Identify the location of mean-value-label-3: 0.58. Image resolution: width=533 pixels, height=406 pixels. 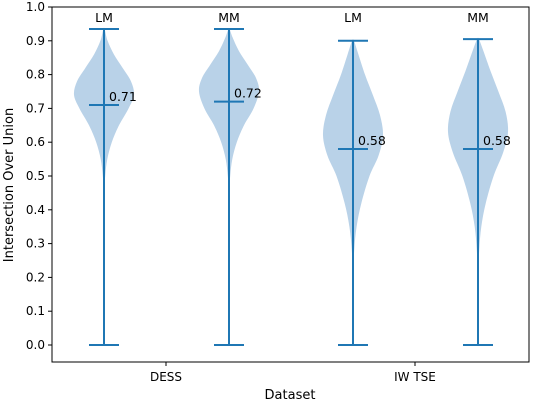
(372, 140).